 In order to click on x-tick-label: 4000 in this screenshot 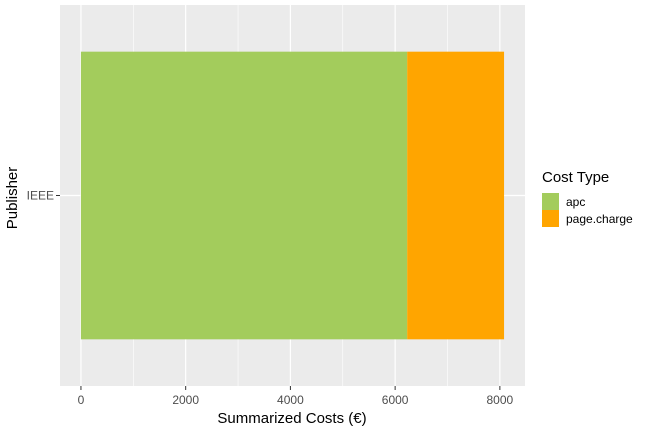, I will do `click(290, 400)`.